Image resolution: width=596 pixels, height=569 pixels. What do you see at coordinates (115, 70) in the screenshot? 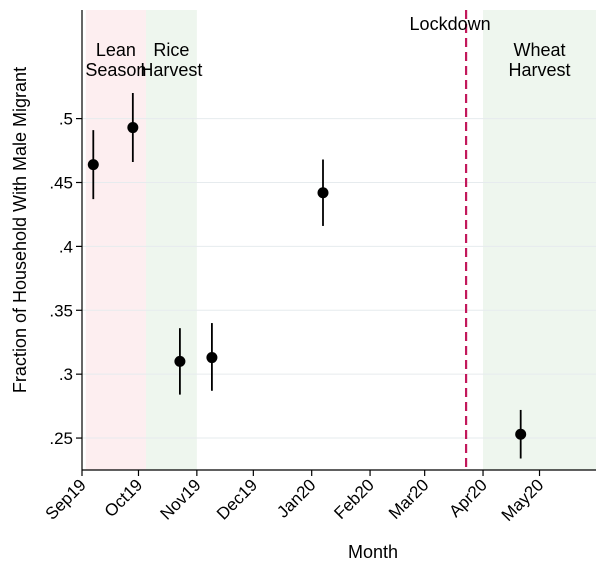
I see `region-label-0-1: Season` at bounding box center [115, 70].